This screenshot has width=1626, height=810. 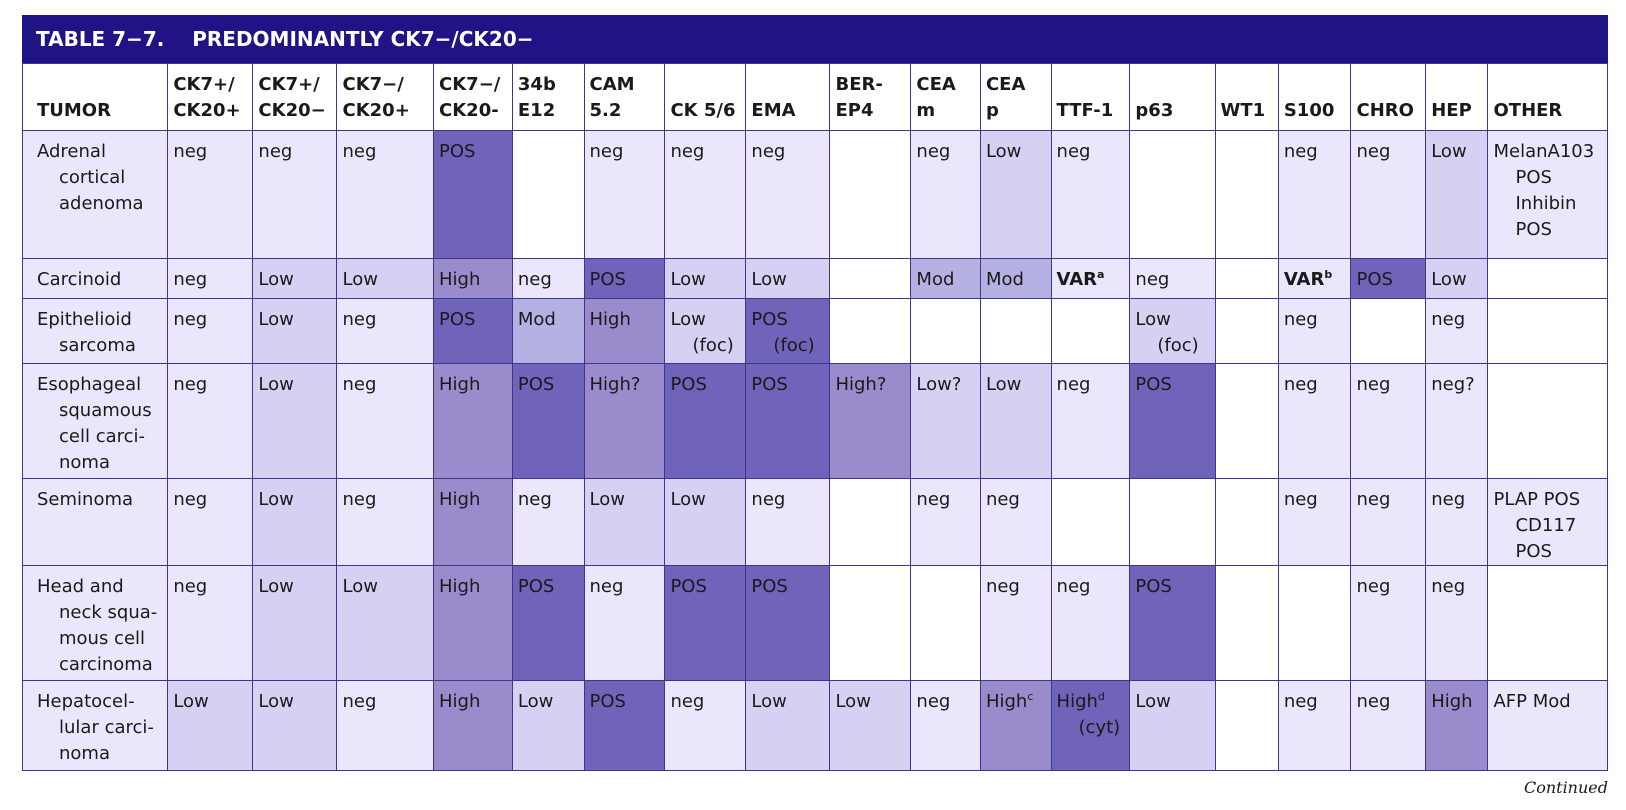 I want to click on column-header: TUMOR, so click(x=95, y=97).